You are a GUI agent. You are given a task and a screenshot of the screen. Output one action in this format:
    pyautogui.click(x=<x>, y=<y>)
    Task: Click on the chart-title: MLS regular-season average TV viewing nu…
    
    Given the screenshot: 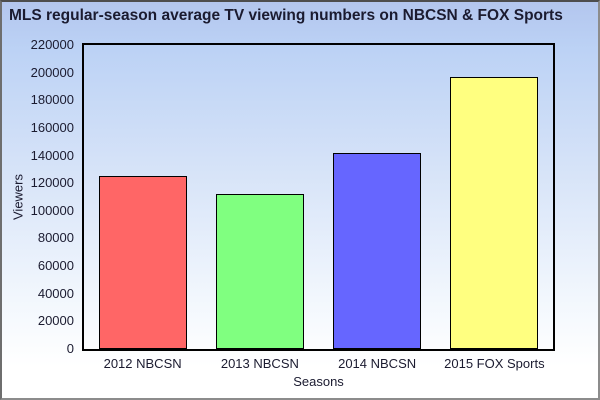 What is the action you would take?
    pyautogui.click(x=286, y=15)
    